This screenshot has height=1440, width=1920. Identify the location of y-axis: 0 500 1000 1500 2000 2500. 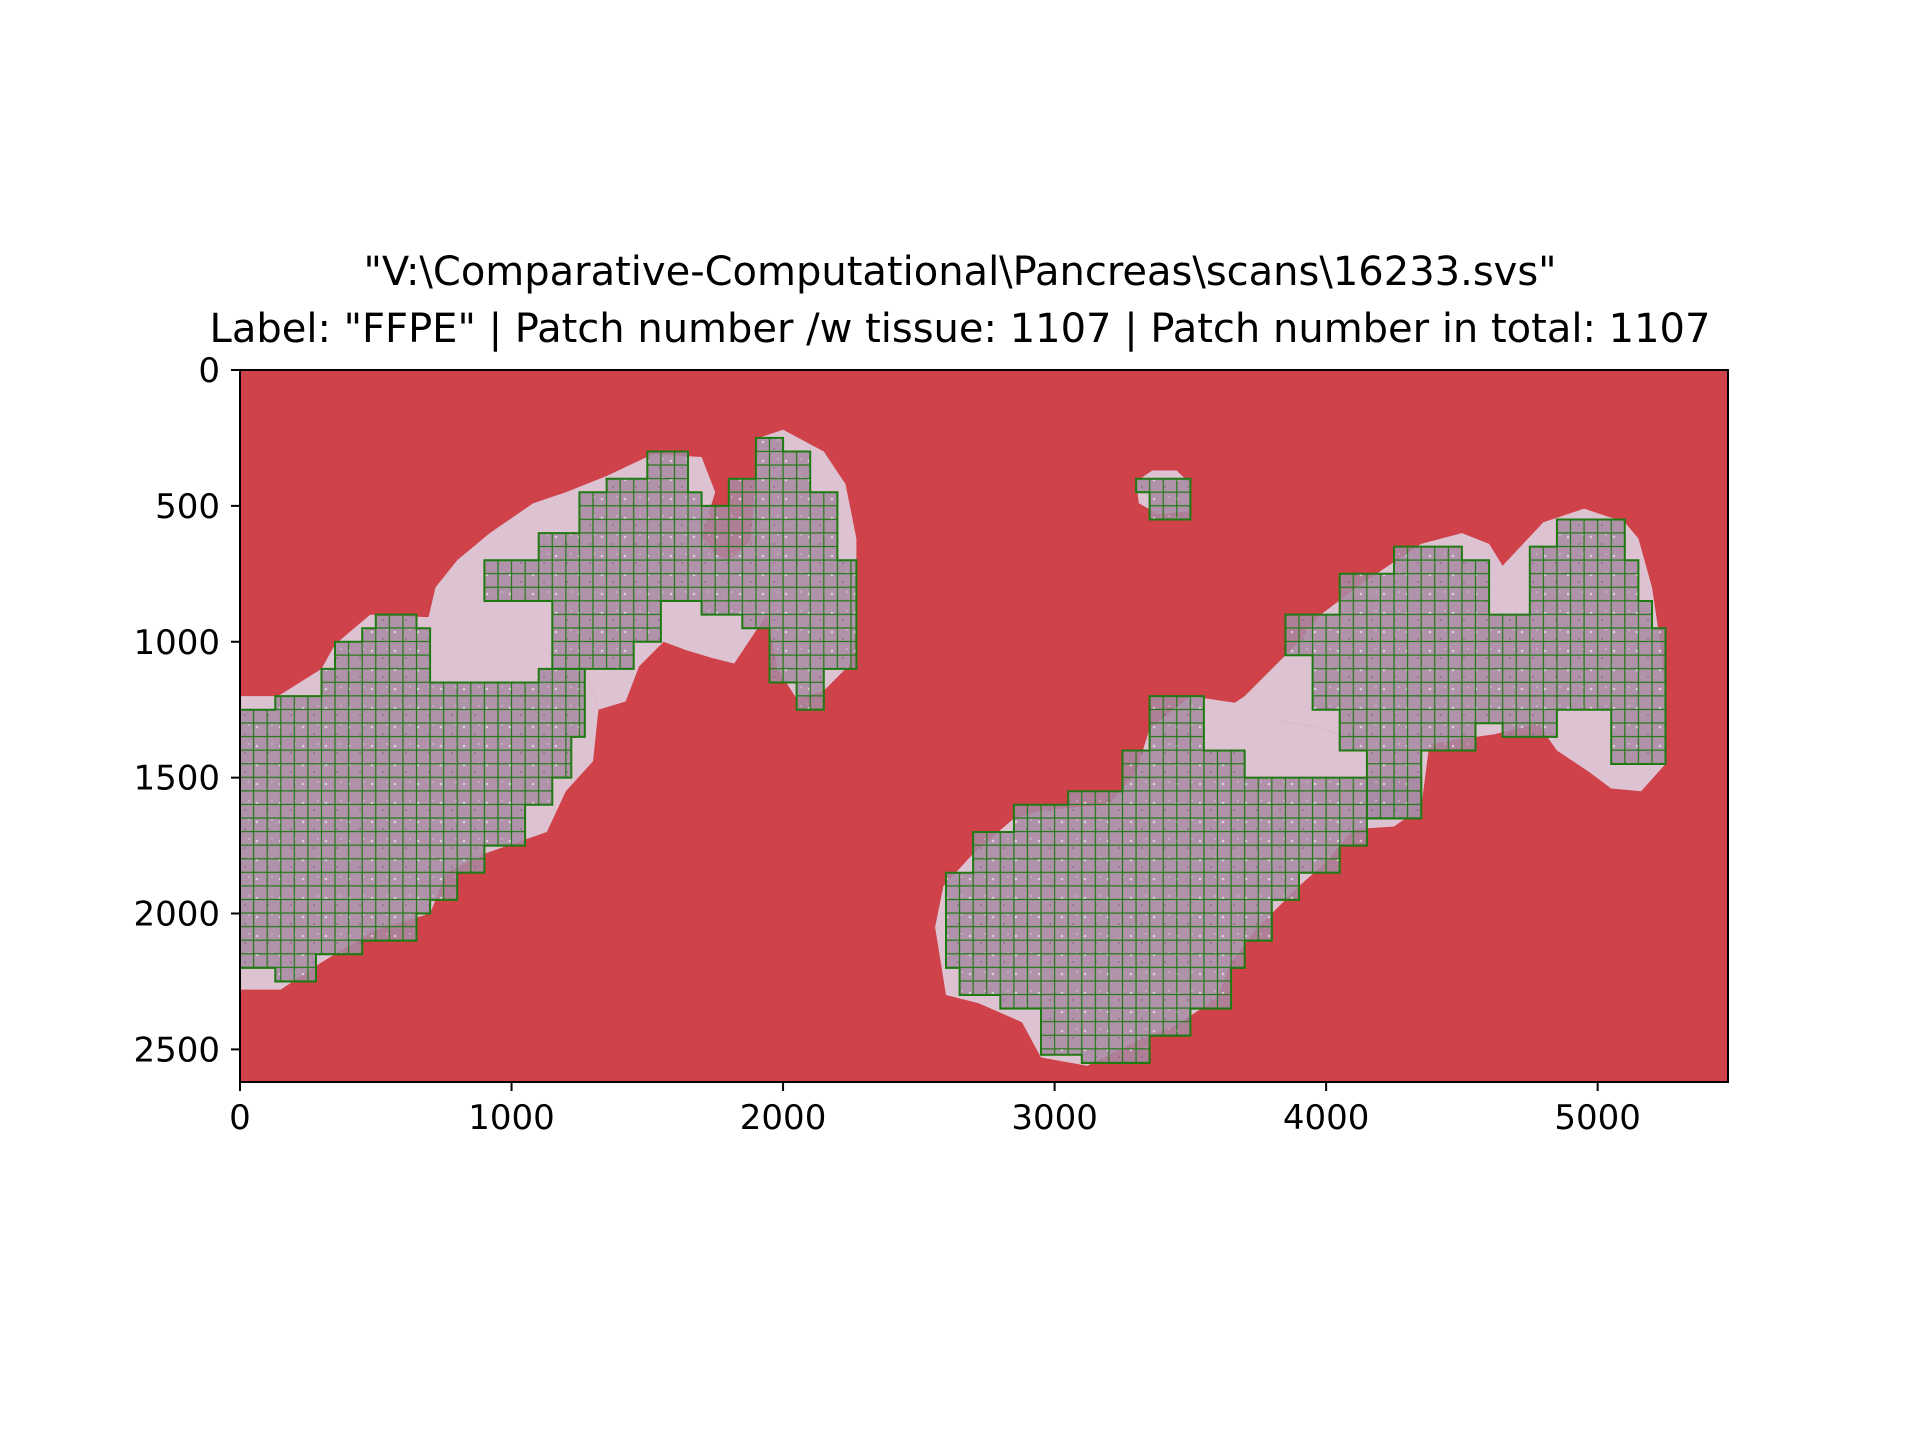
(186, 710).